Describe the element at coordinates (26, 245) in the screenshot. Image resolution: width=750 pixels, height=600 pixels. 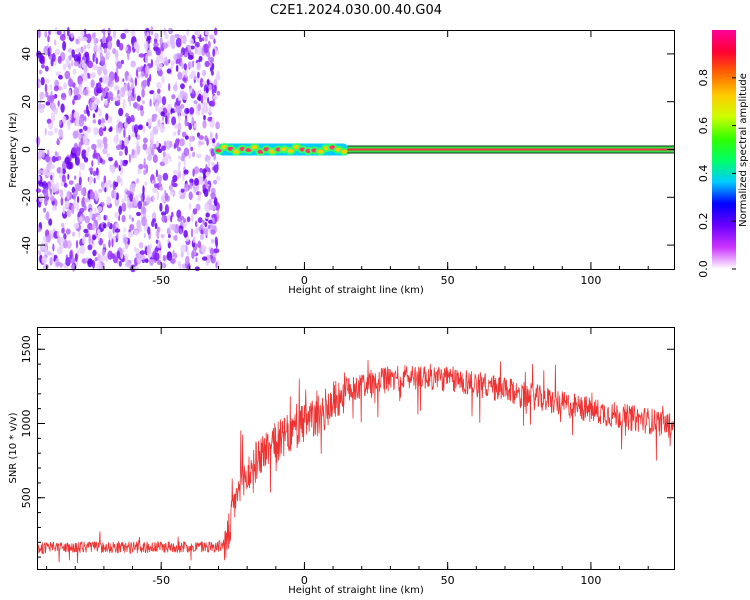
I see `y-tick-label: -40` at that location.